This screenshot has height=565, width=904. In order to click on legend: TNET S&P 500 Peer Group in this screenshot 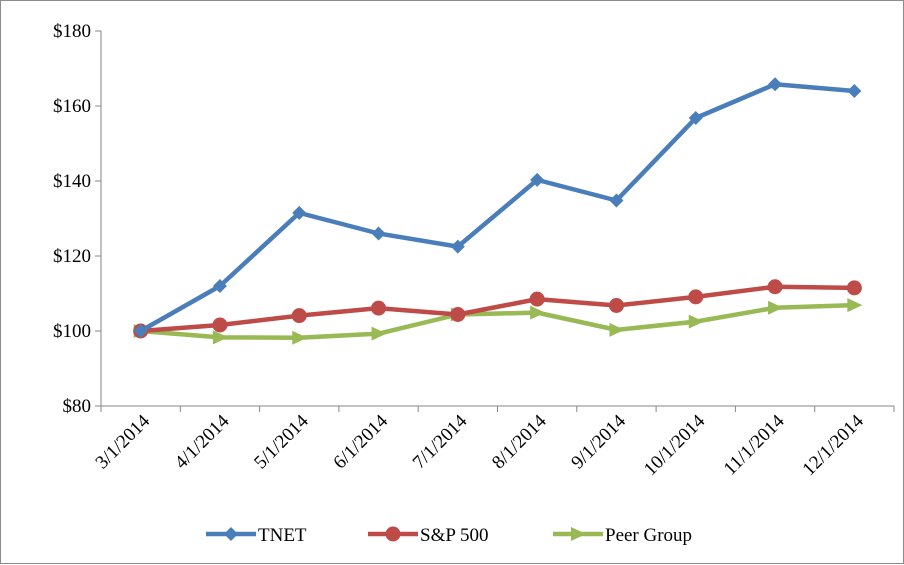, I will do `click(449, 535)`.